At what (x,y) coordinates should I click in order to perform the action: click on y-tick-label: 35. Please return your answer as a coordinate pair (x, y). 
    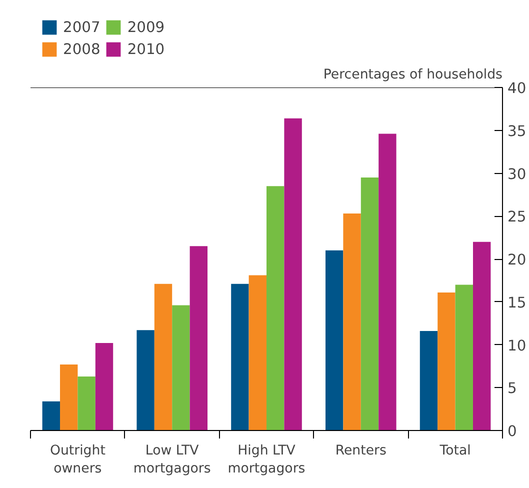
    Looking at the image, I should click on (517, 131).